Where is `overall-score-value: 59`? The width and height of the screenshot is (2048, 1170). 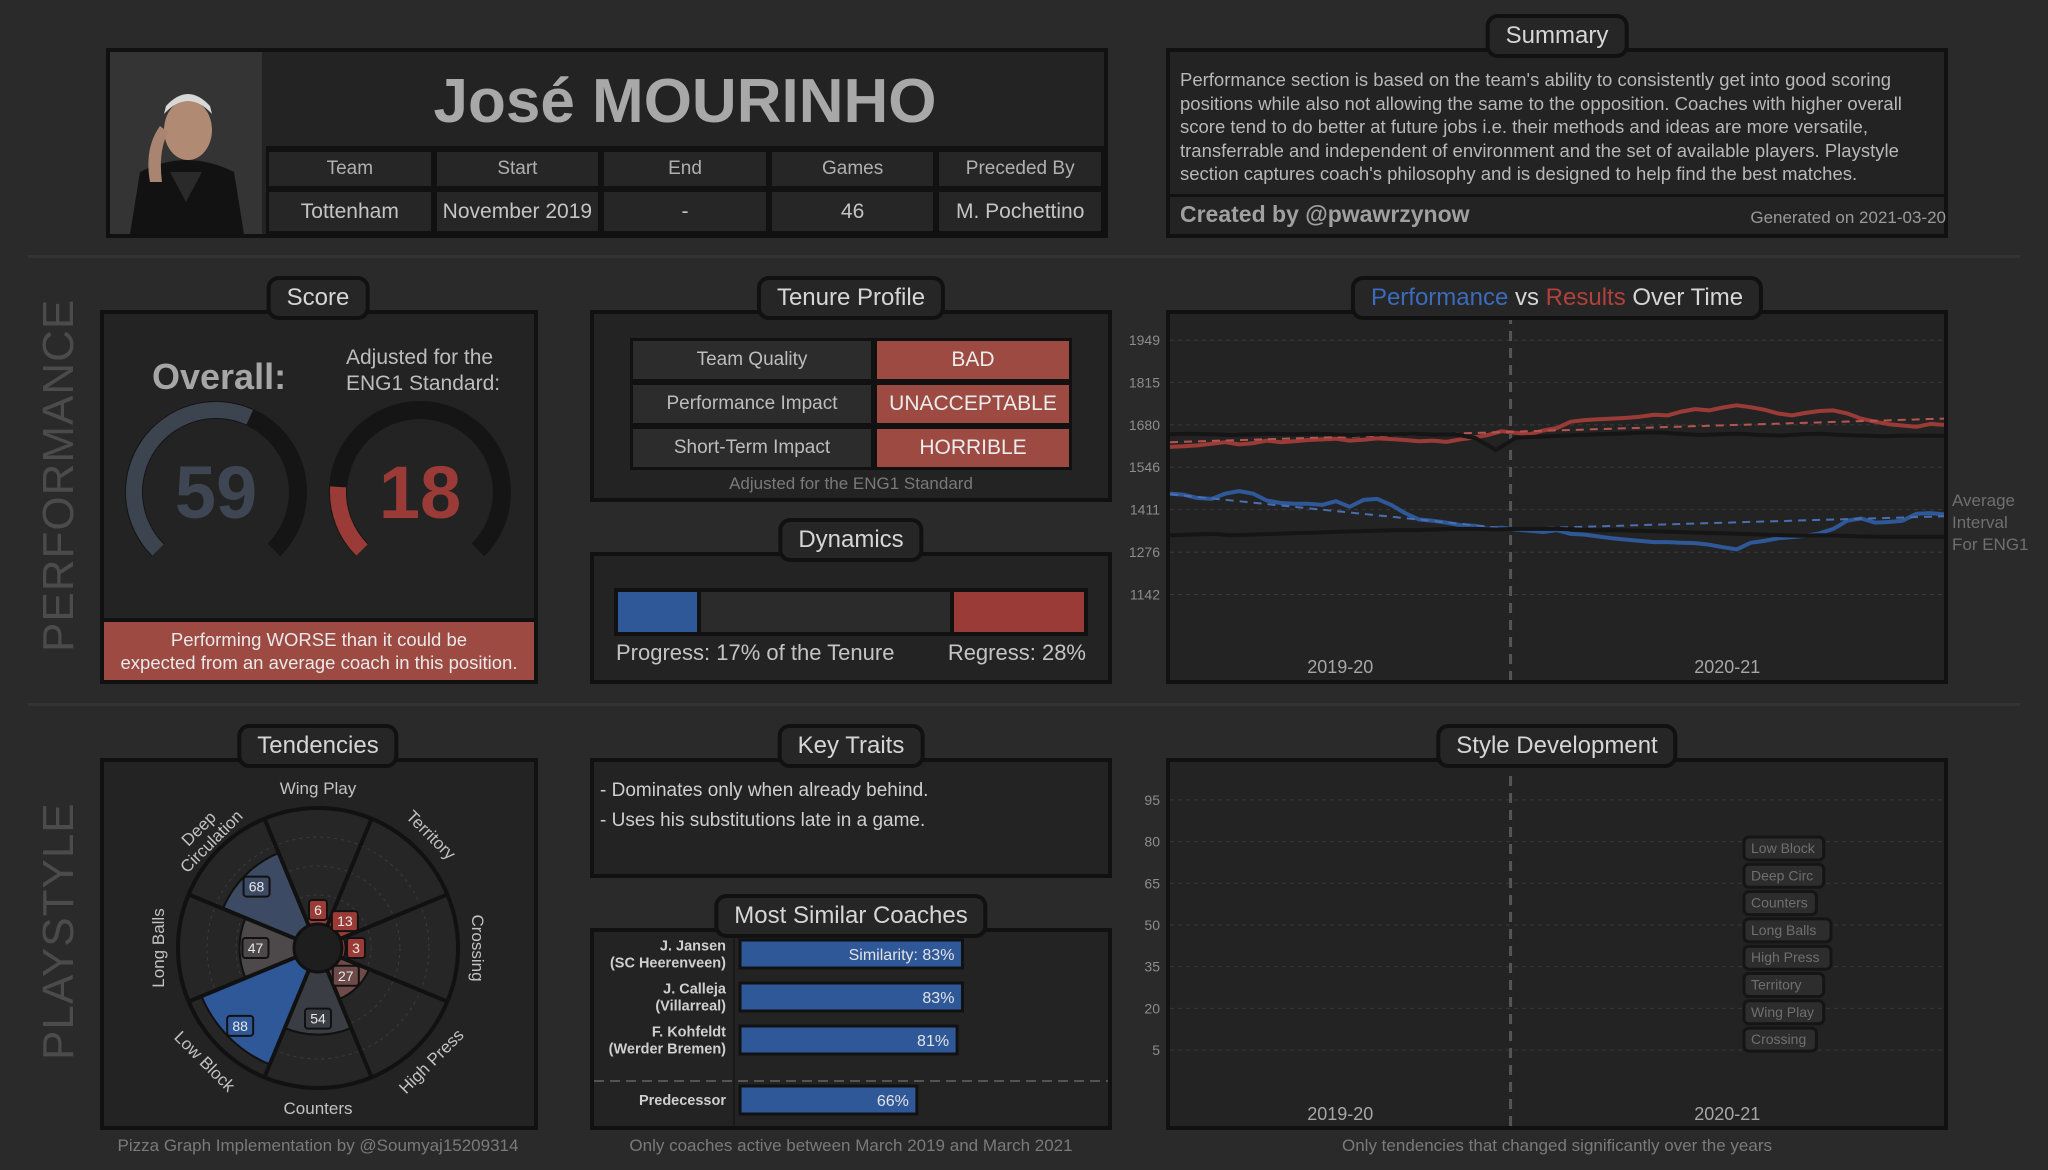
overall-score-value: 59 is located at coordinates (216, 492).